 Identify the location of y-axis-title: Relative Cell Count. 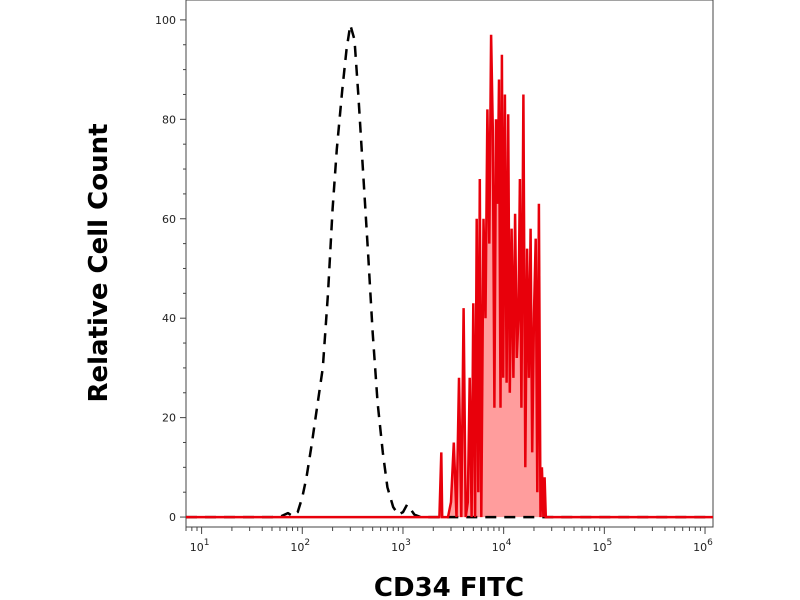
(99, 262).